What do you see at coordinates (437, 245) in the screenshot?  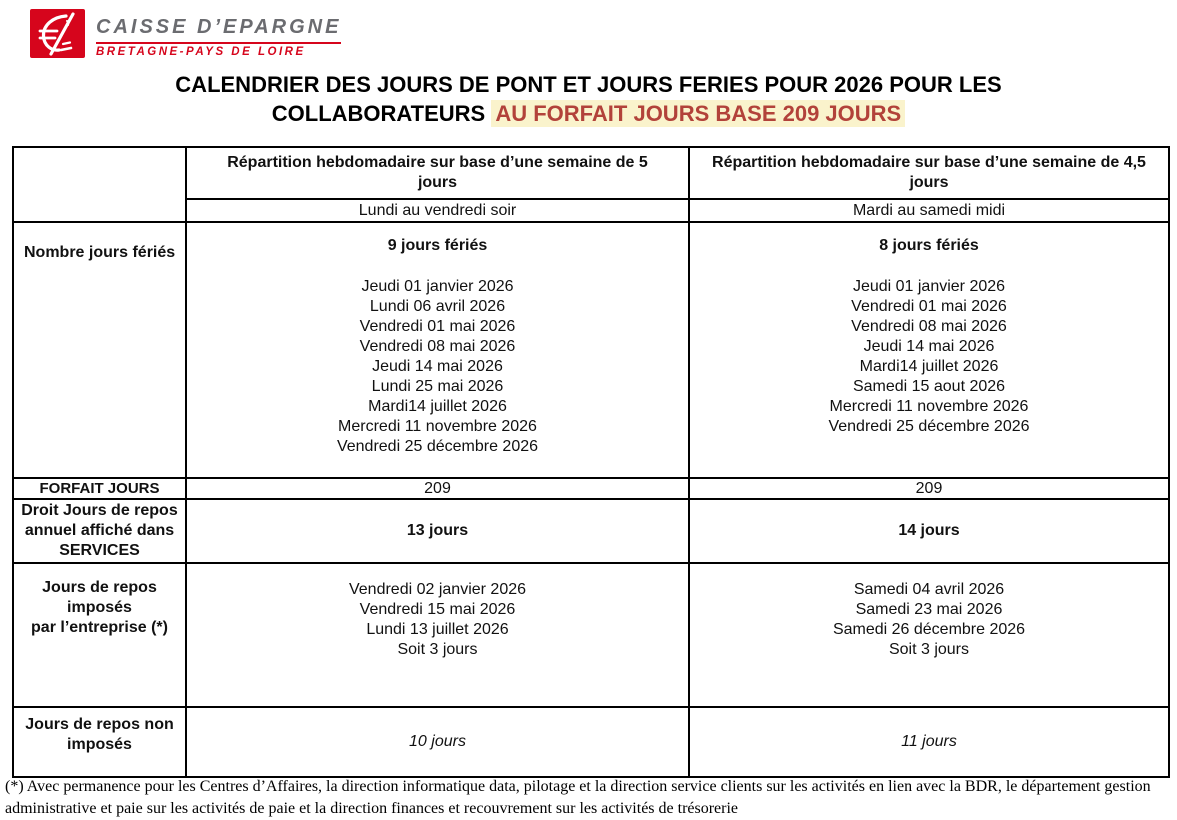 I see `holidays-count-5-jours: 9 jours fériés` at bounding box center [437, 245].